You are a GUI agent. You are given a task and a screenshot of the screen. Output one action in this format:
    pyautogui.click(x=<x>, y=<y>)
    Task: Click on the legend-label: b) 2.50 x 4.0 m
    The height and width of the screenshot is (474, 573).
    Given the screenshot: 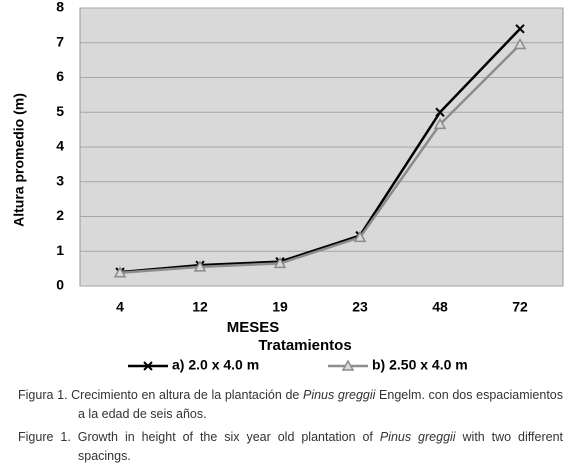 What is the action you would take?
    pyautogui.click(x=420, y=365)
    